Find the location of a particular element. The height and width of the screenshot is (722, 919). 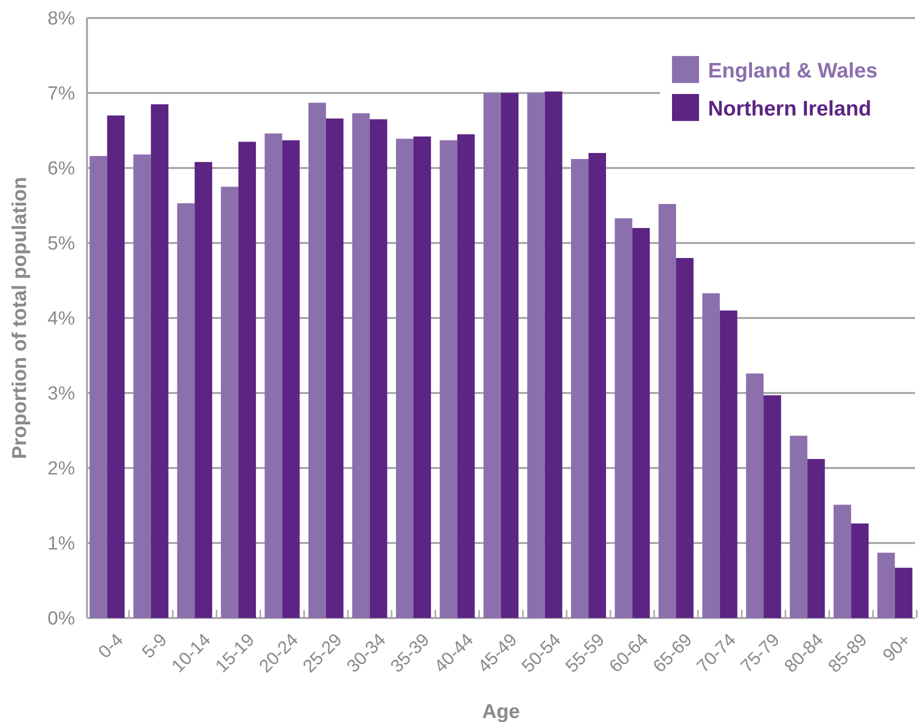

y-tick-label: 2% is located at coordinates (62, 469).